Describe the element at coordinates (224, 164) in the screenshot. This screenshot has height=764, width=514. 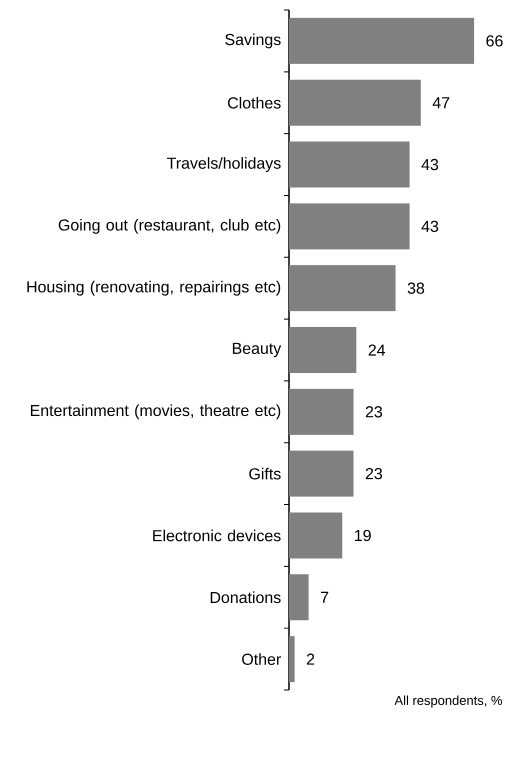
I see `y-tick-label: Travels/holidays` at that location.